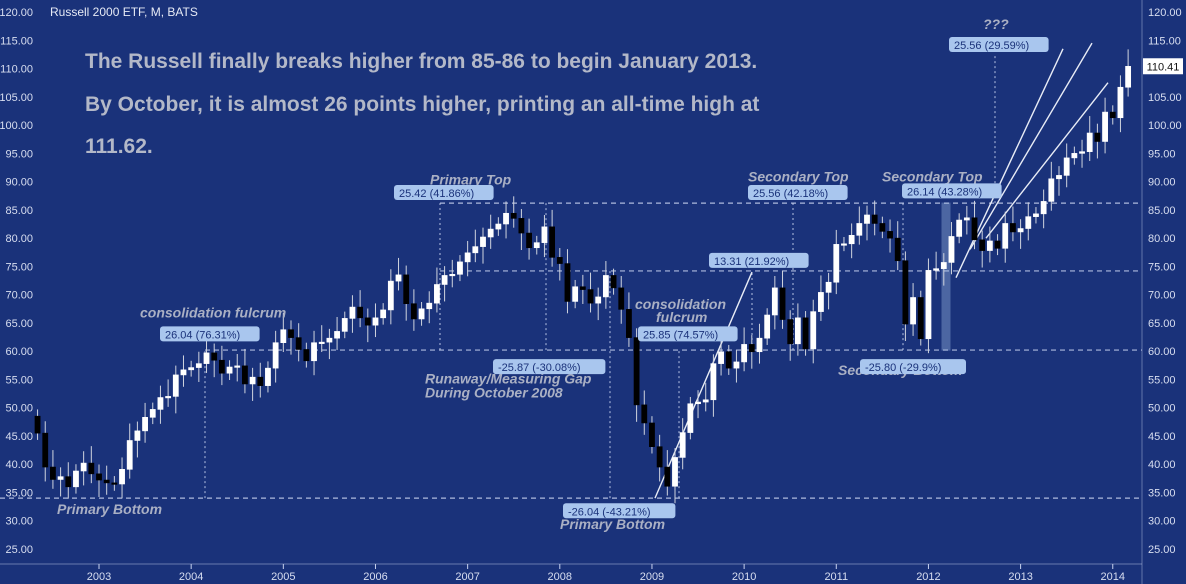  Describe the element at coordinates (1165, 13) in the screenshot. I see `y-tick-label: 120.00` at that location.